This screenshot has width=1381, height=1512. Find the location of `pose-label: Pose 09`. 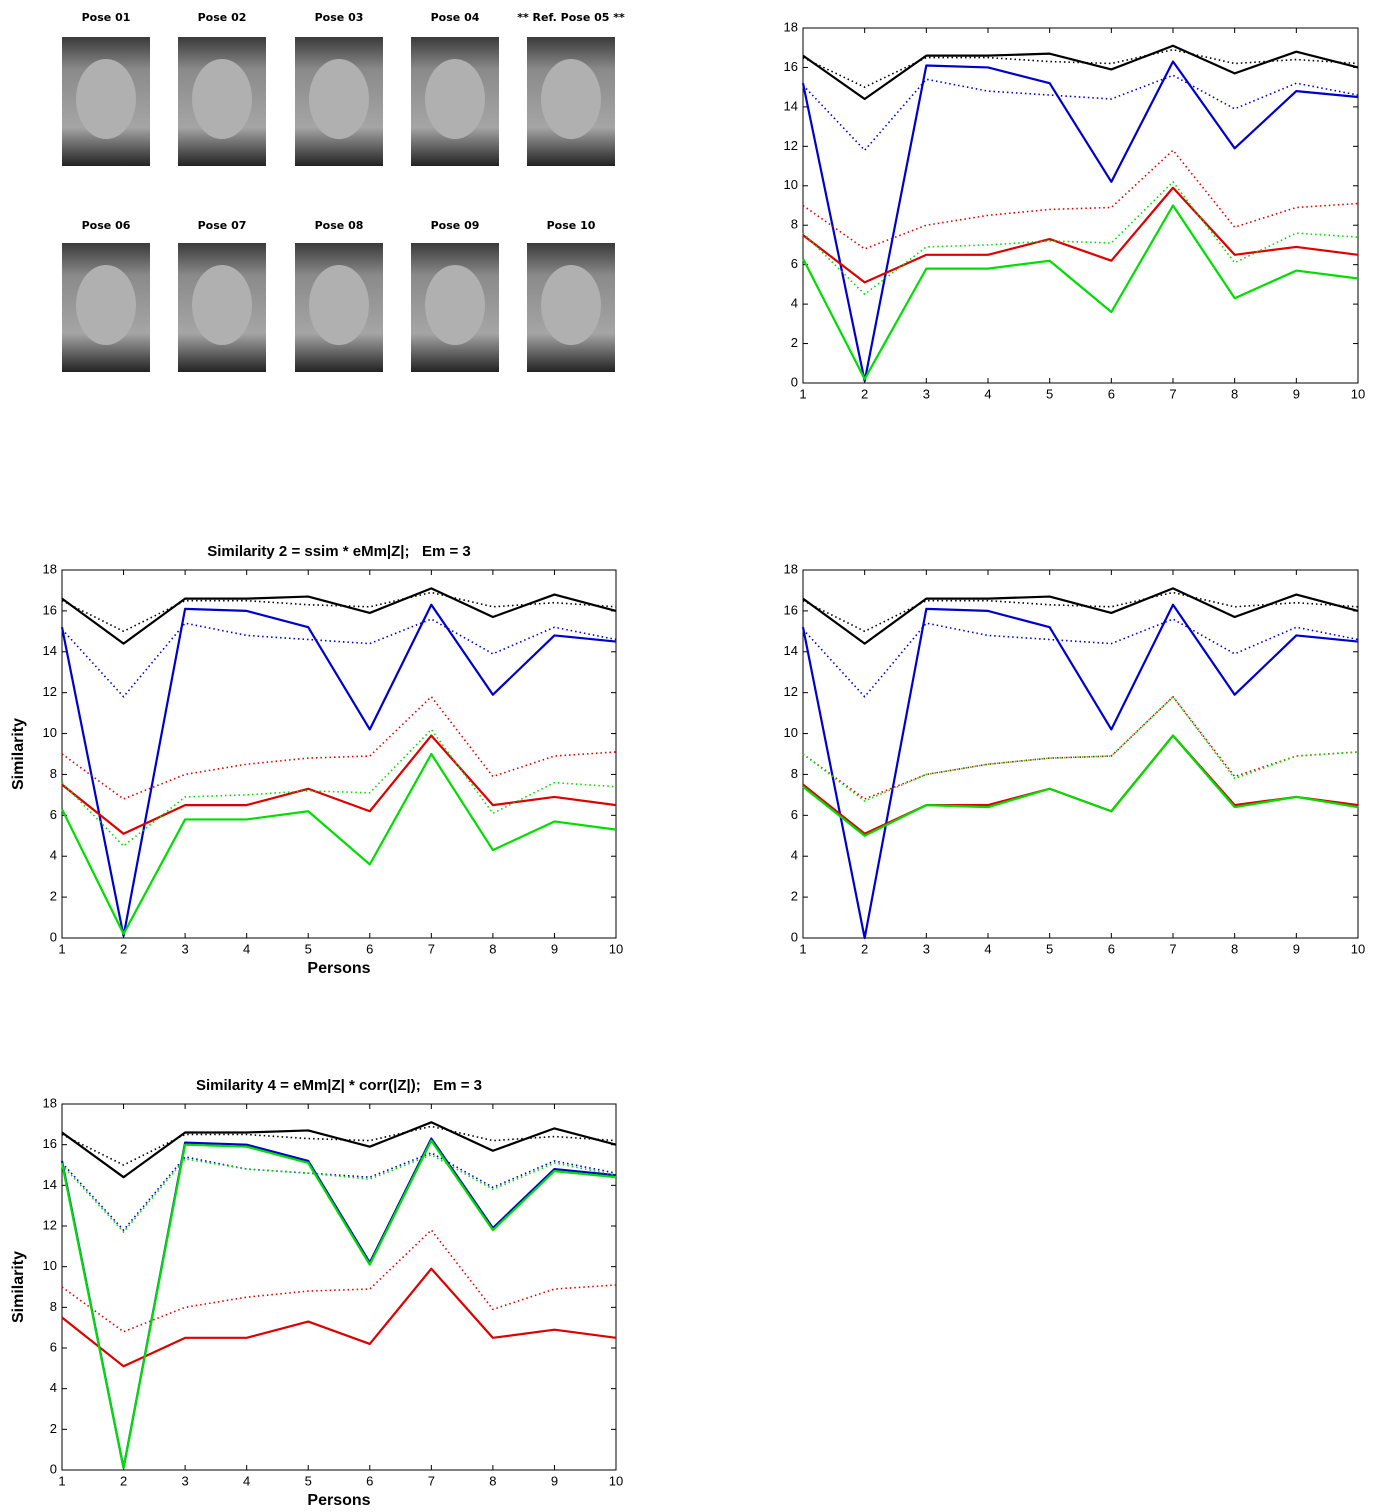

pose-label: Pose 09 is located at coordinates (455, 225).